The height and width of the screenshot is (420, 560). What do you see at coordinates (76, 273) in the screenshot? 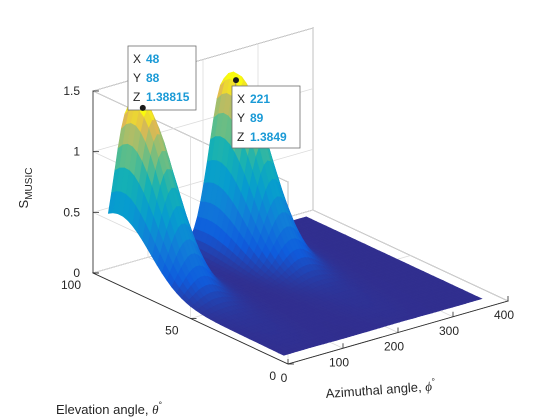
I see `z-tick-label: 0` at bounding box center [76, 273].